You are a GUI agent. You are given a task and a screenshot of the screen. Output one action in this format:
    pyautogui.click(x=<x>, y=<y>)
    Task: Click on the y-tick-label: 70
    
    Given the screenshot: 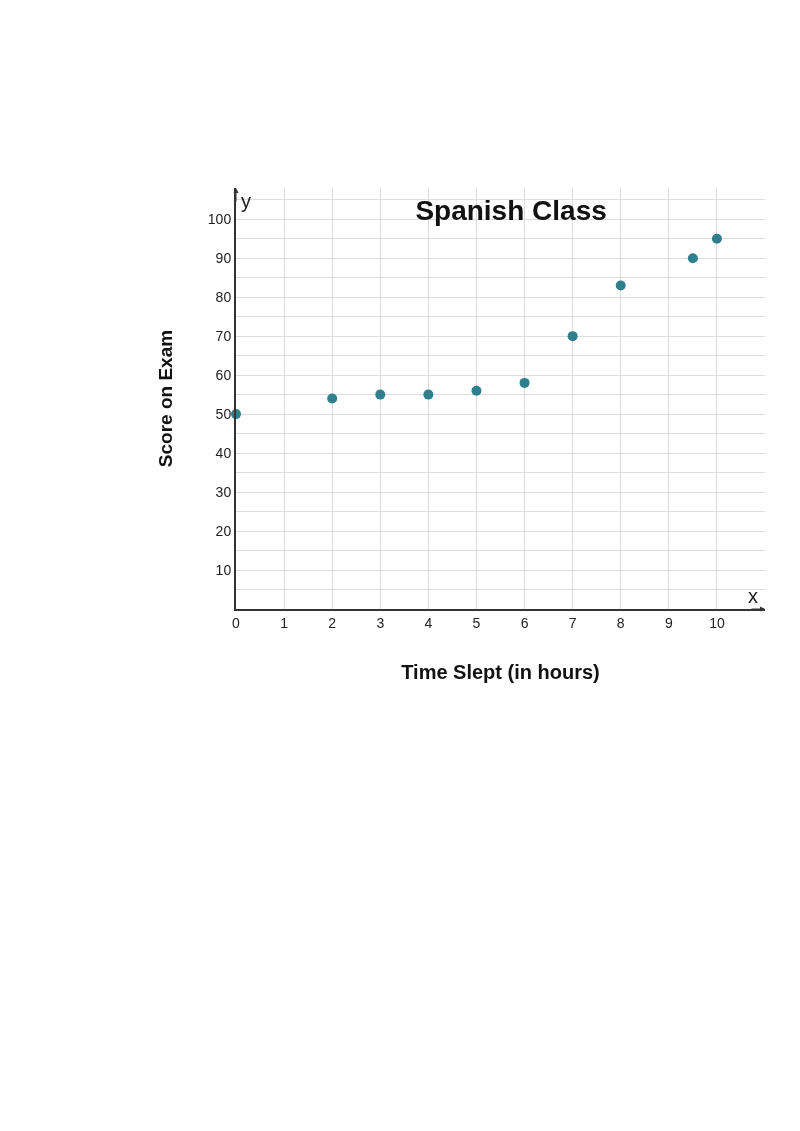 What is the action you would take?
    pyautogui.click(x=223, y=336)
    